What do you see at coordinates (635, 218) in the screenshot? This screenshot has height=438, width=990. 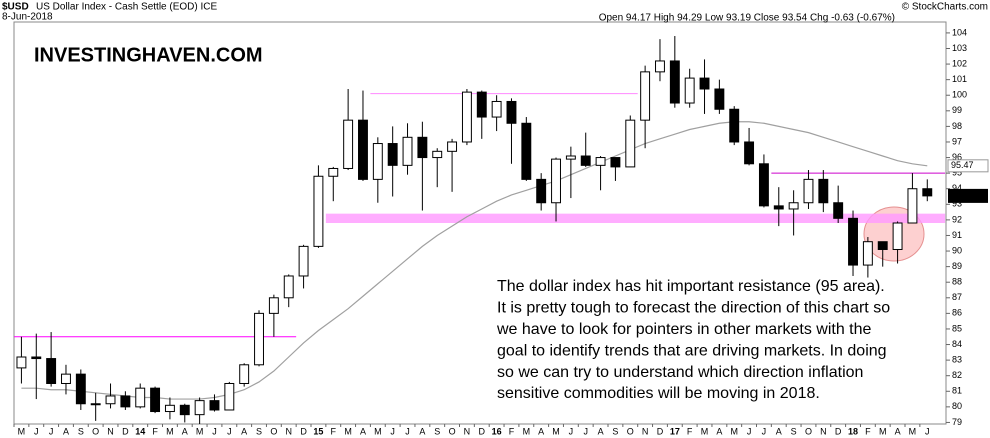 I see `resistance-band` at bounding box center [635, 218].